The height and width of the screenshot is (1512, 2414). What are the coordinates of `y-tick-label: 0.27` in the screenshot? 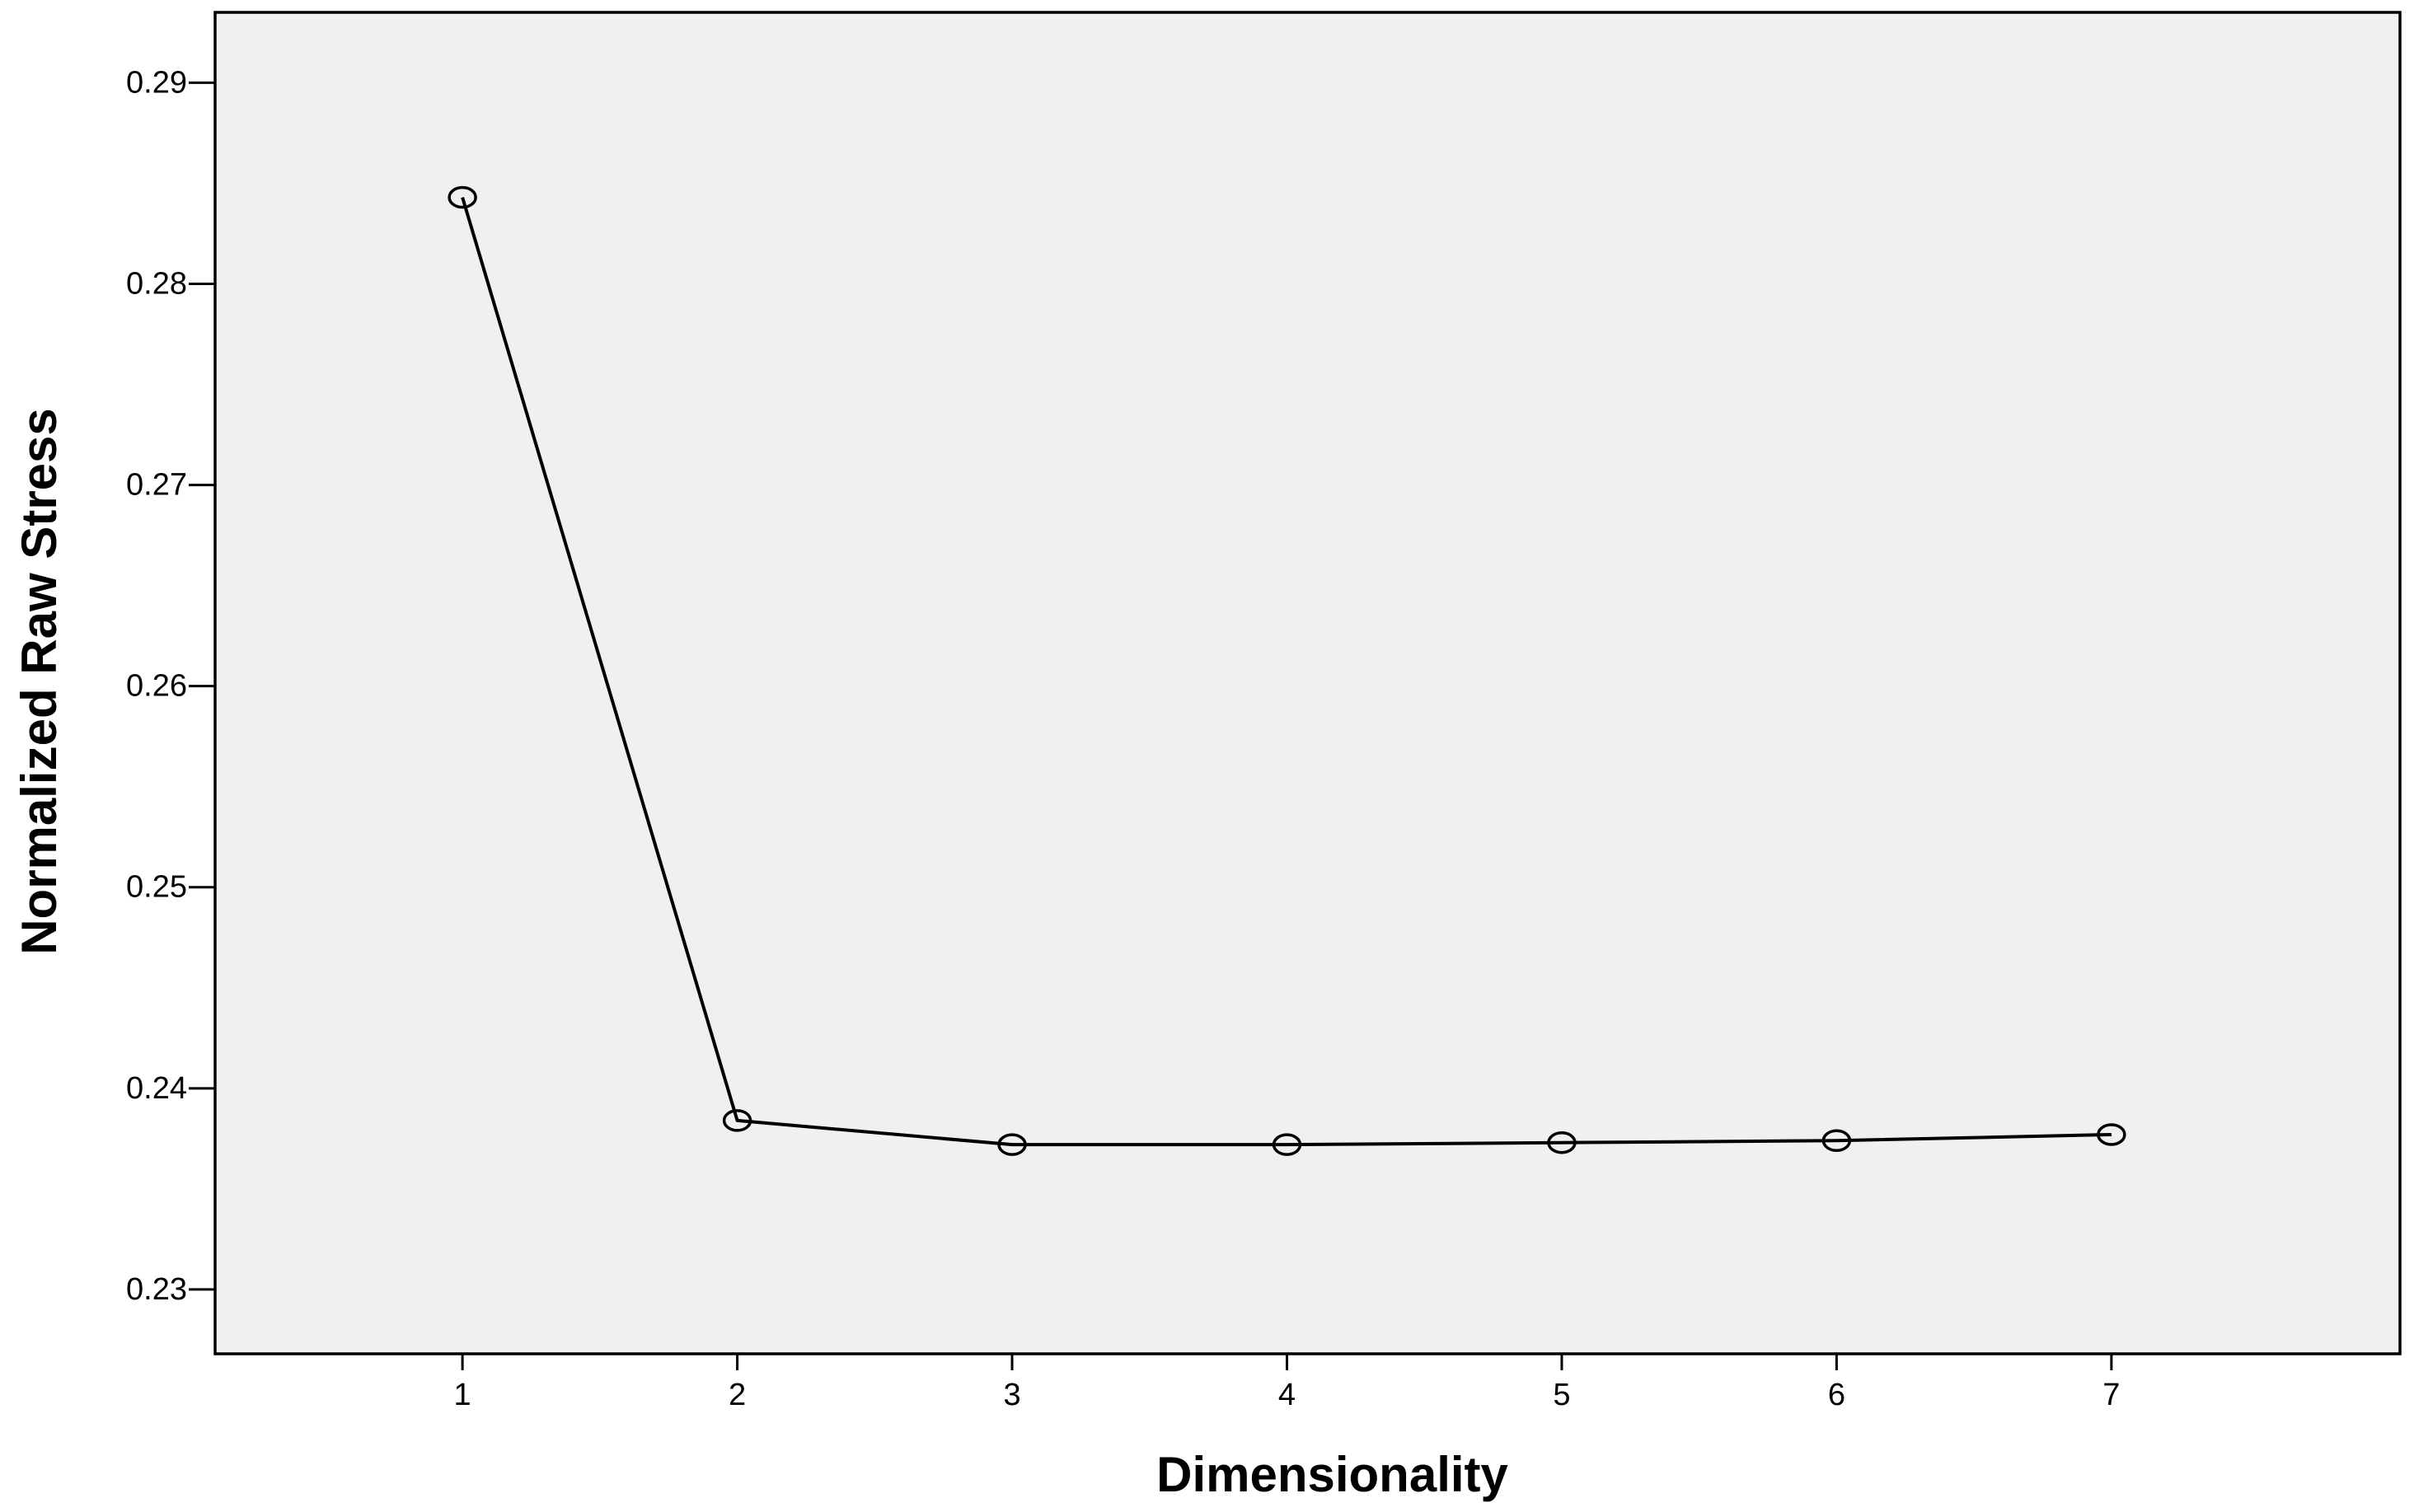 It's located at (156, 485).